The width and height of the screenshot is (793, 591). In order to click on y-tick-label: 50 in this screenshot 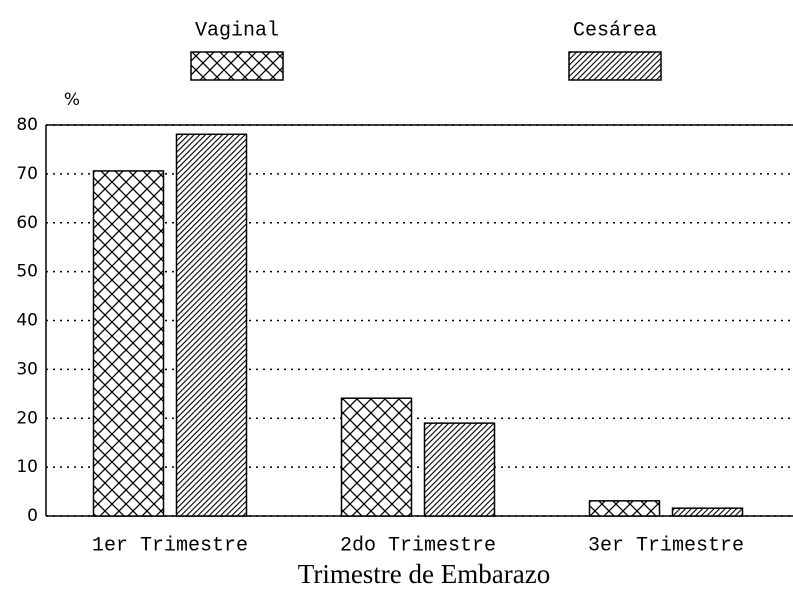, I will do `click(27, 272)`.